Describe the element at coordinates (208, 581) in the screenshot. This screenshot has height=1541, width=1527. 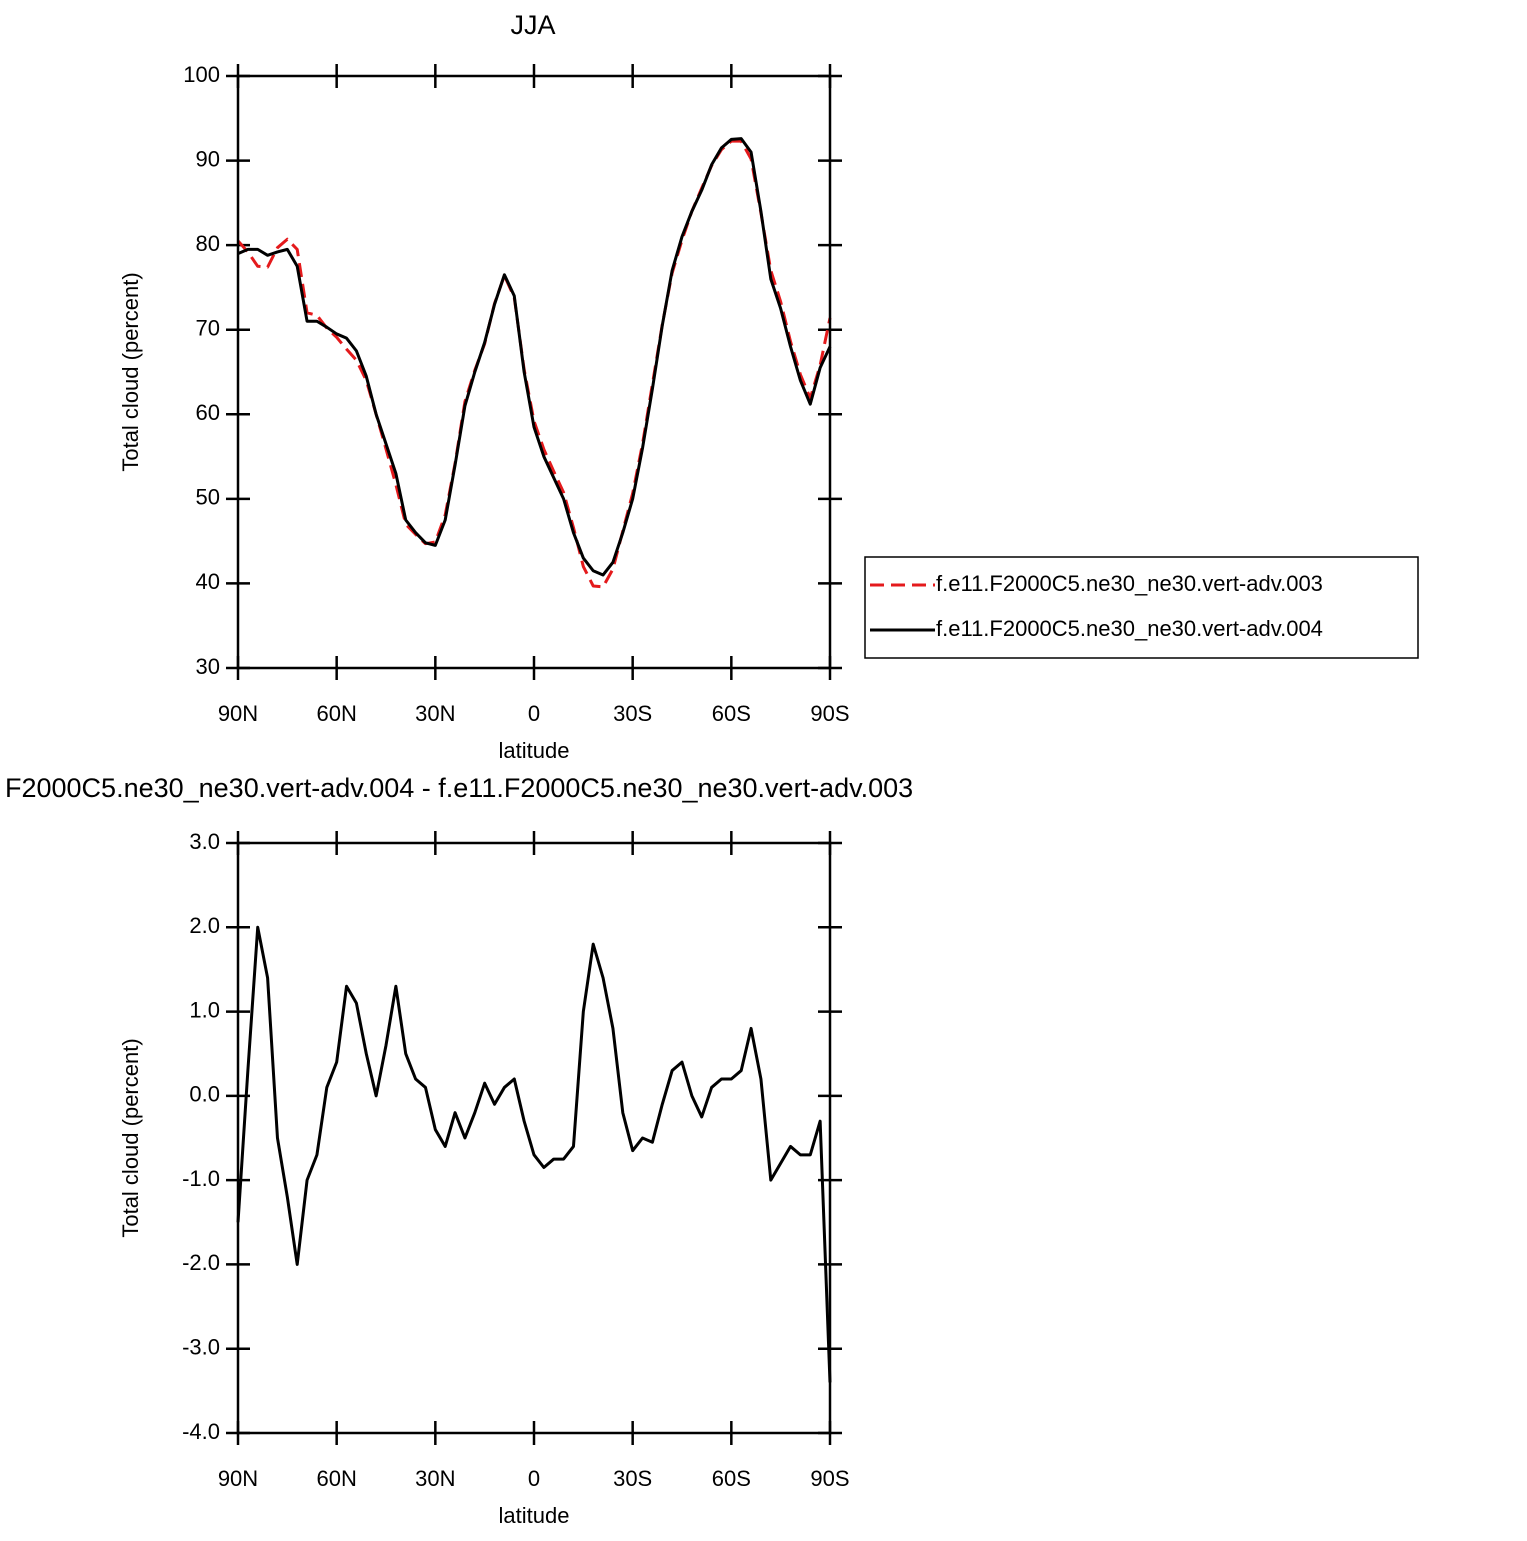
I see `y-tick-label: 40` at that location.